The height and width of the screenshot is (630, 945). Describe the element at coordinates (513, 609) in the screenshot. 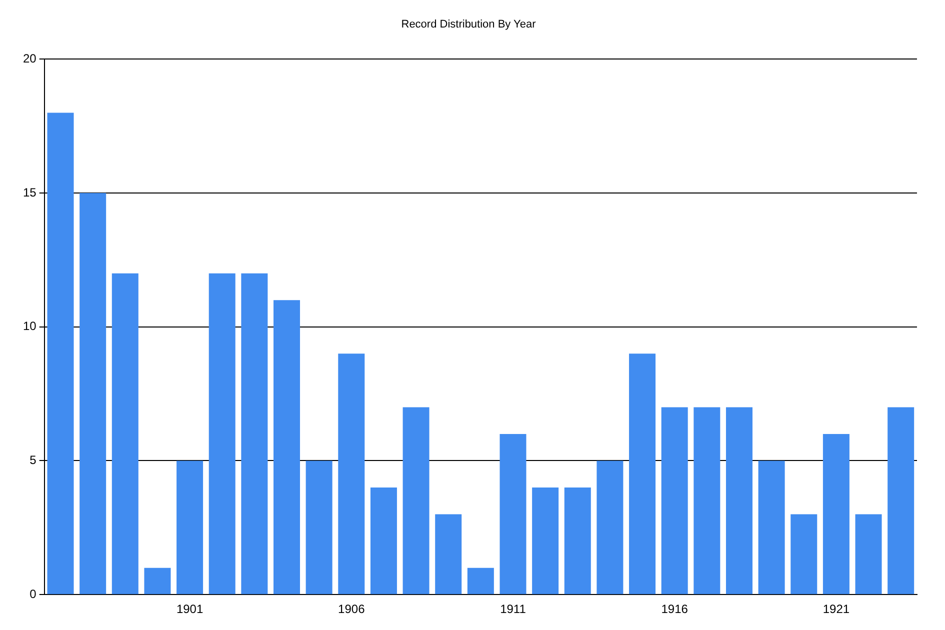

I see `x-tick-label: 1911` at that location.